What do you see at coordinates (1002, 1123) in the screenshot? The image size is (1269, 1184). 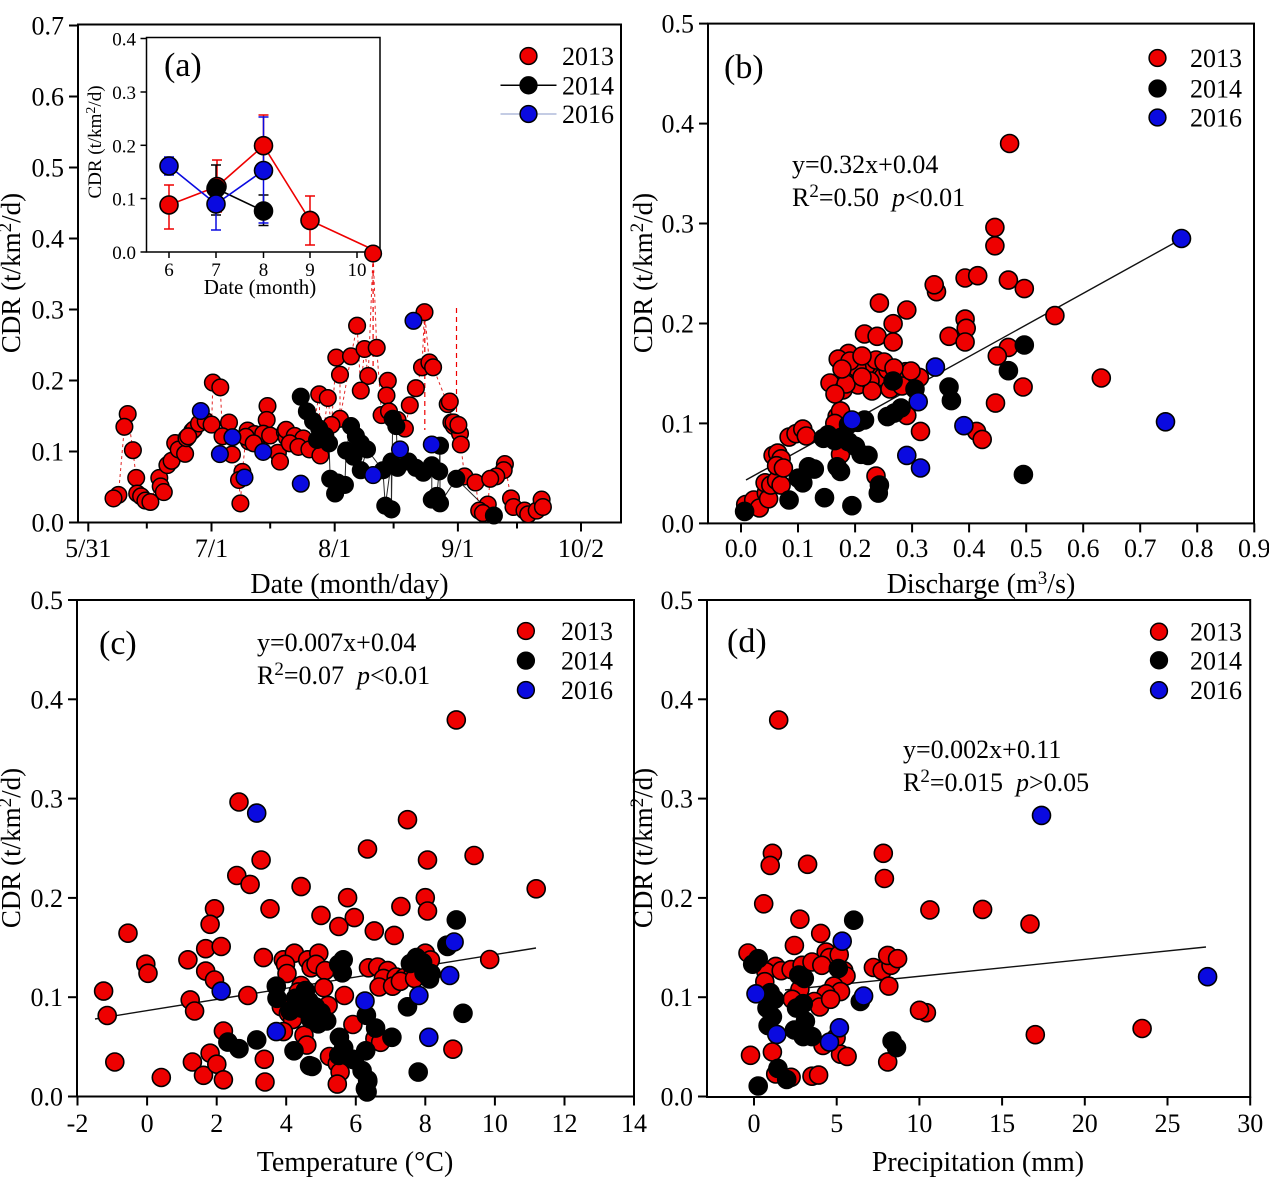 I see `svg-text: 15` at bounding box center [1002, 1123].